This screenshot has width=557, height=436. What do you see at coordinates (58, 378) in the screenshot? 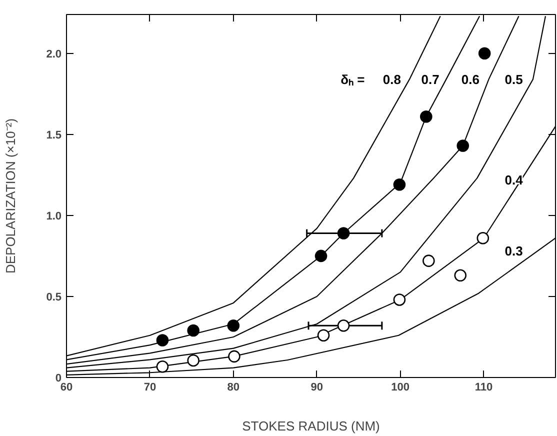
I see `y-tick-label: 0` at bounding box center [58, 378].